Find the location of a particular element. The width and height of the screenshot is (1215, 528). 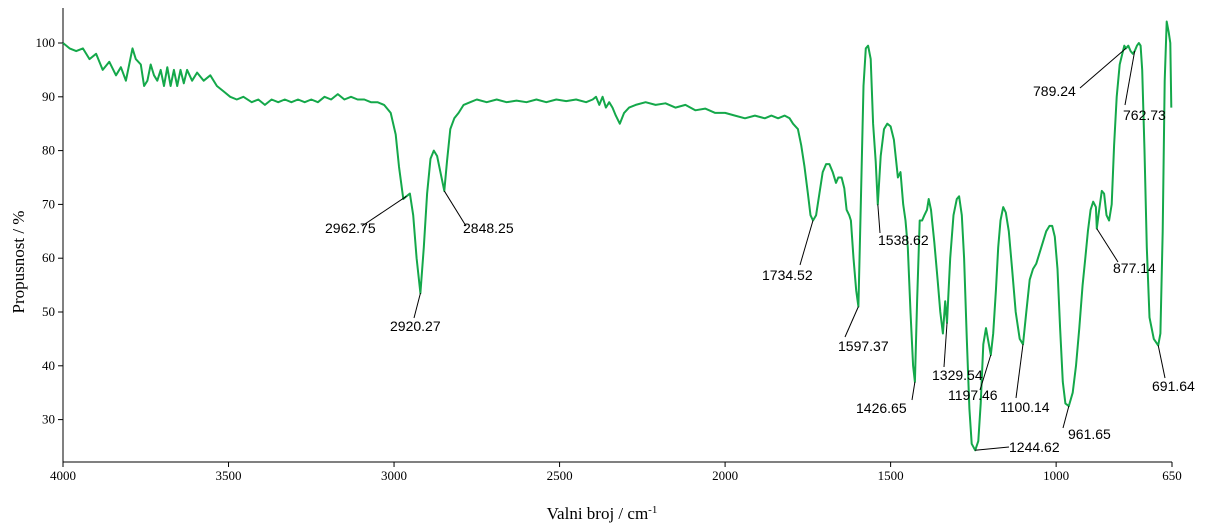

x-ticks: 4000 3500 3000 2500 2000 1500 1000 650 is located at coordinates (616, 472).